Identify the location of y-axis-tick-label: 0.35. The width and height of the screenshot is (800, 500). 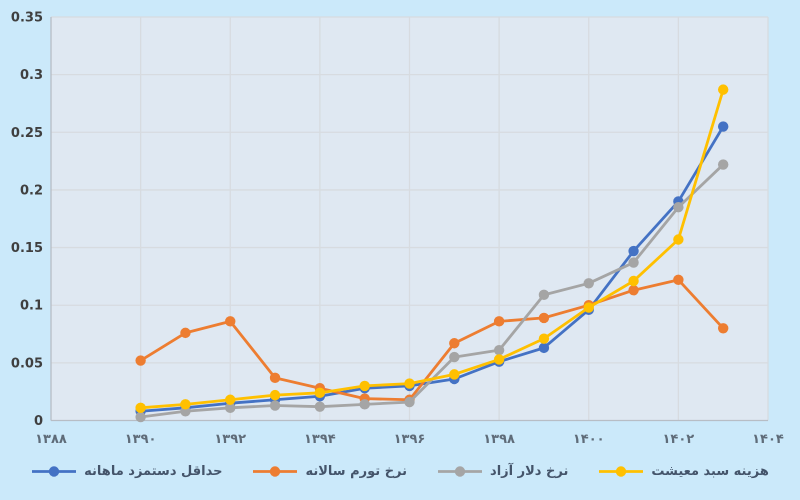
(27, 18).